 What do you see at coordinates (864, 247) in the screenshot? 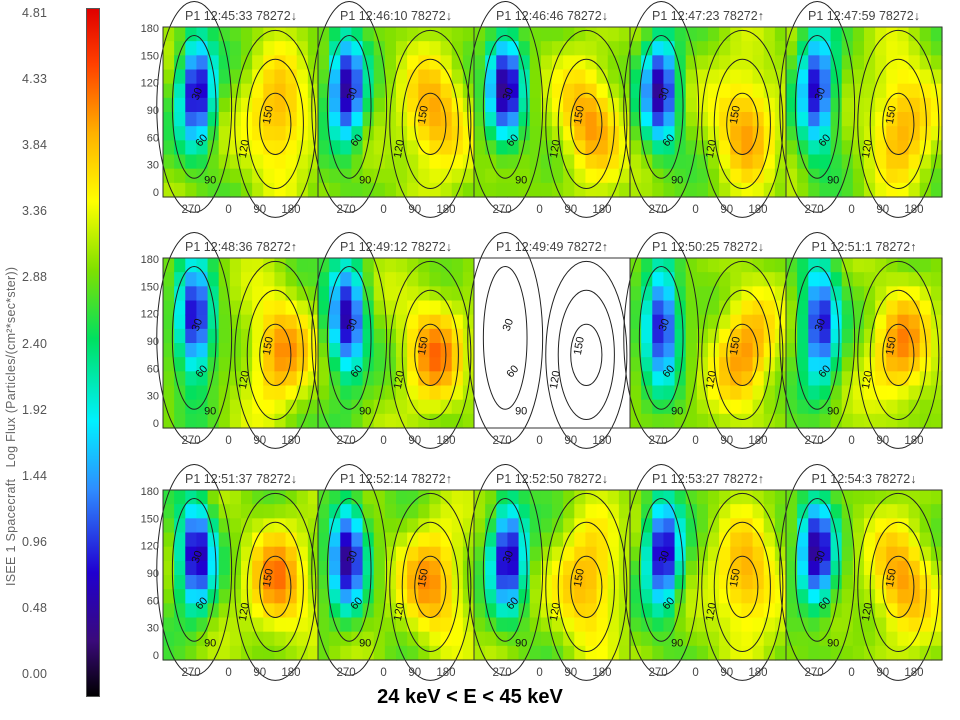
I see `panel-title: P1 12:51:1 78272↑` at bounding box center [864, 247].